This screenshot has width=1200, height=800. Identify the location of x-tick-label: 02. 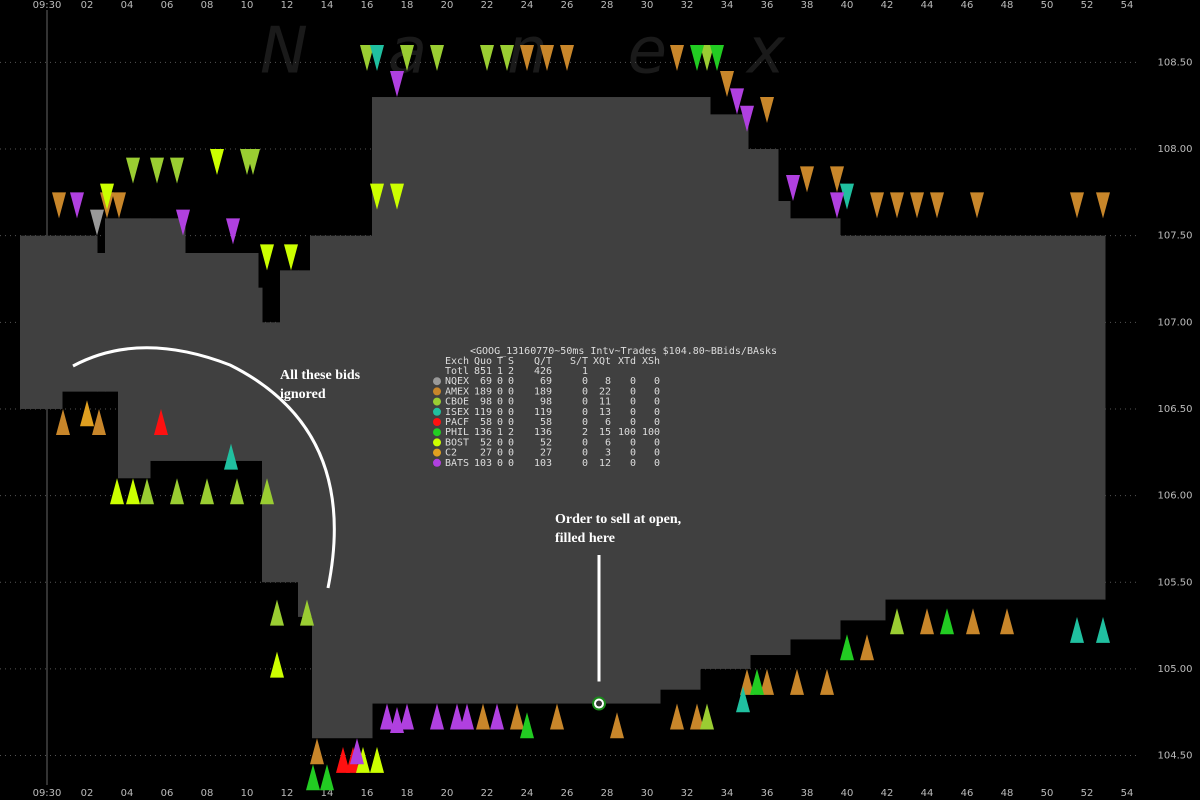
(87, 5).